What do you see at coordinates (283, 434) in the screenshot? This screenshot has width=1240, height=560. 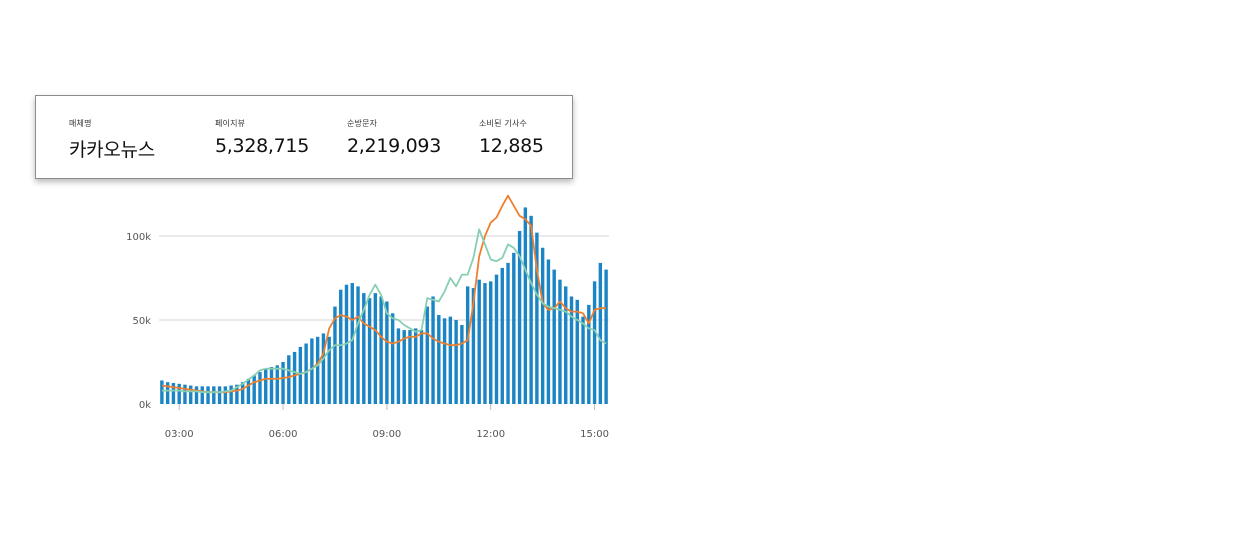 I see `x-tick-label: 06:00` at bounding box center [283, 434].